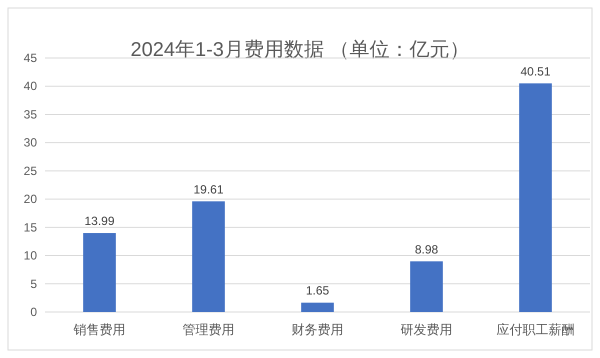  What do you see at coordinates (31, 255) in the screenshot?
I see `y-tick-label: 10` at bounding box center [31, 255].